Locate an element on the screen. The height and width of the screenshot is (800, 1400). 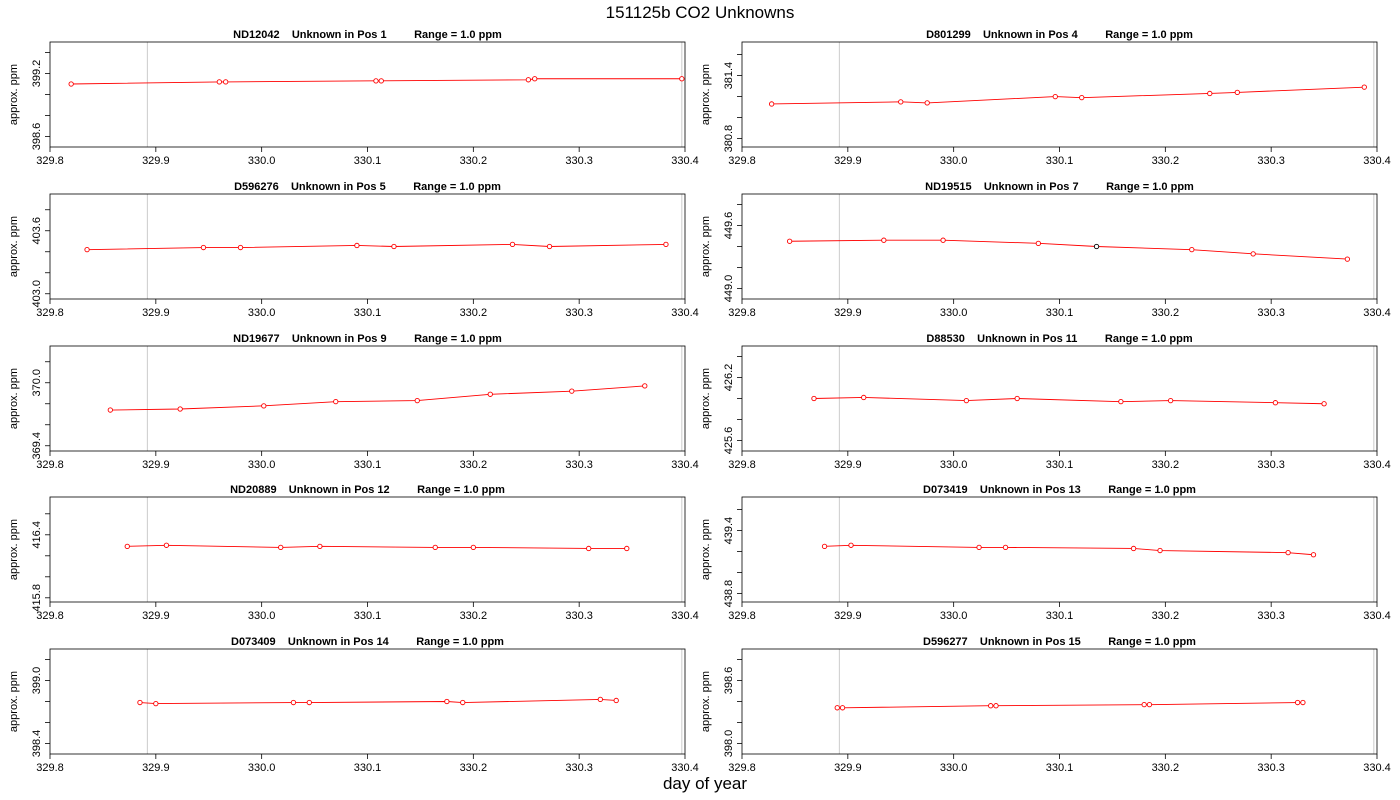
y-tick-label: 370.0 is located at coordinates (37, 383).